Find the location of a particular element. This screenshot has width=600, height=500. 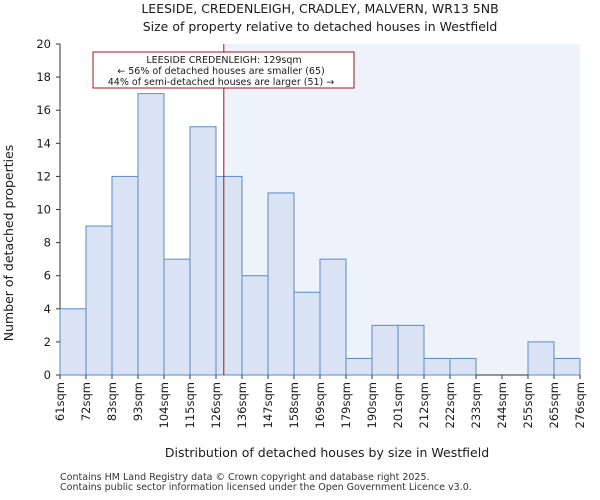

y-tick-label: 8 is located at coordinates (47, 243).